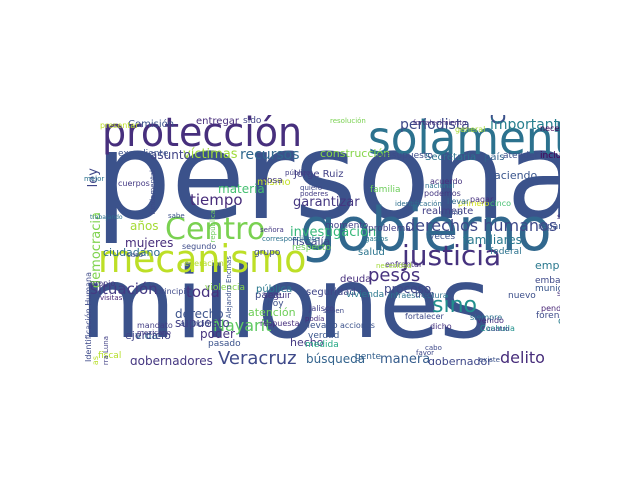 This screenshot has width=640, height=480. What do you see at coordinates (404, 264) in the screenshot?
I see `cloud-word: enfrentar` at bounding box center [404, 264].